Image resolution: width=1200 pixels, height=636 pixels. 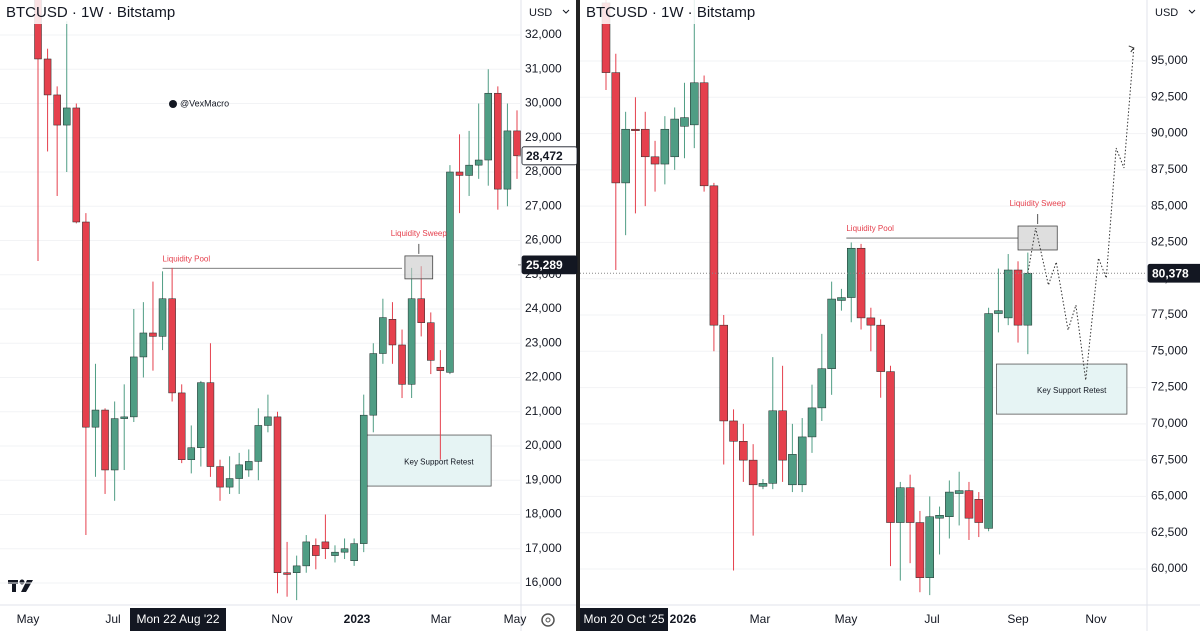 What do you see at coordinates (543, 205) in the screenshot?
I see `y-tick-label: 27,000` at bounding box center [543, 205].